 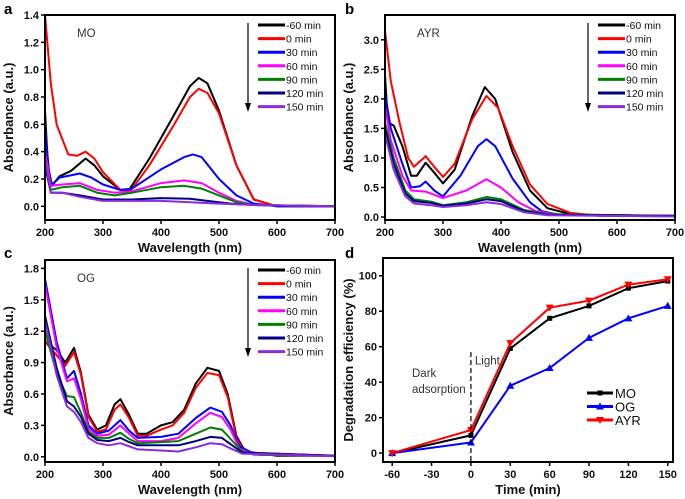 I want to click on dark-adsorption-label: adsorption, so click(x=439, y=390).